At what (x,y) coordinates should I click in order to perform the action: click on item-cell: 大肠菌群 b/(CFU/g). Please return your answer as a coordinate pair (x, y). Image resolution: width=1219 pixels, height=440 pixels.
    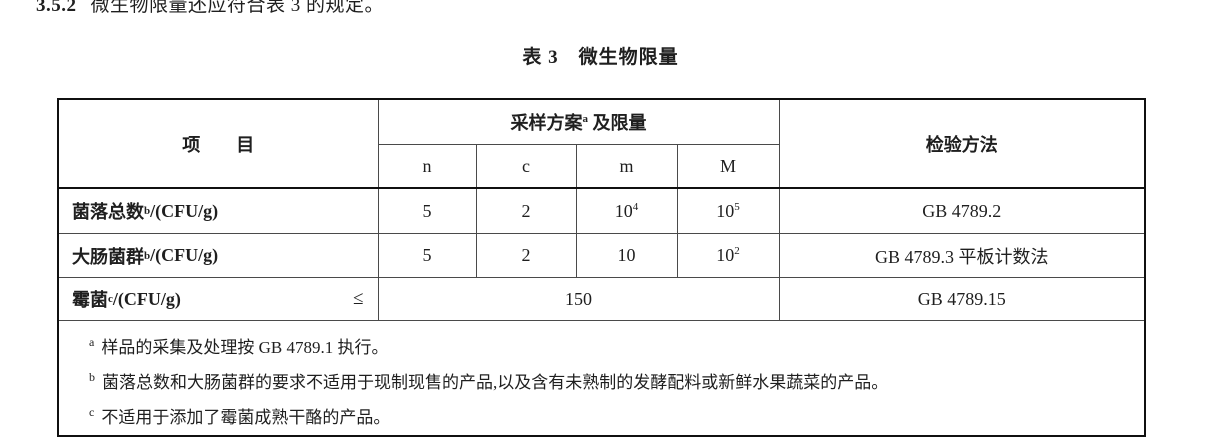
    Looking at the image, I should click on (218, 255).